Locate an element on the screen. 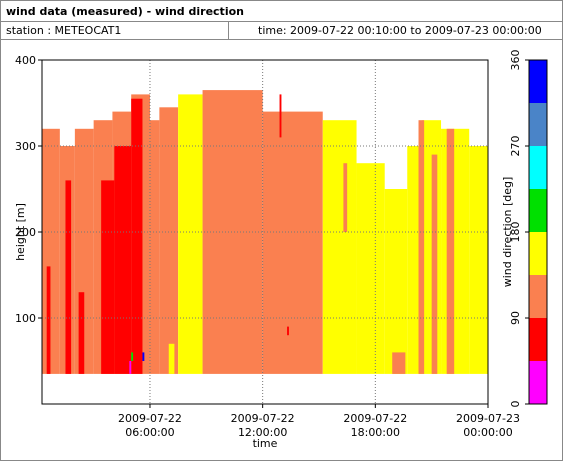 The height and width of the screenshot is (462, 564). y-tick-label: 100 is located at coordinates (25, 318).